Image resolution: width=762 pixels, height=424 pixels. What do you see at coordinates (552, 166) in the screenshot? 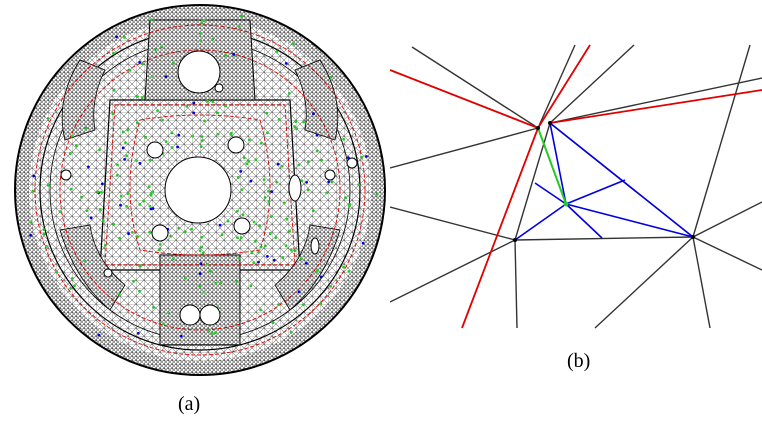
I see `green-edge` at bounding box center [552, 166].